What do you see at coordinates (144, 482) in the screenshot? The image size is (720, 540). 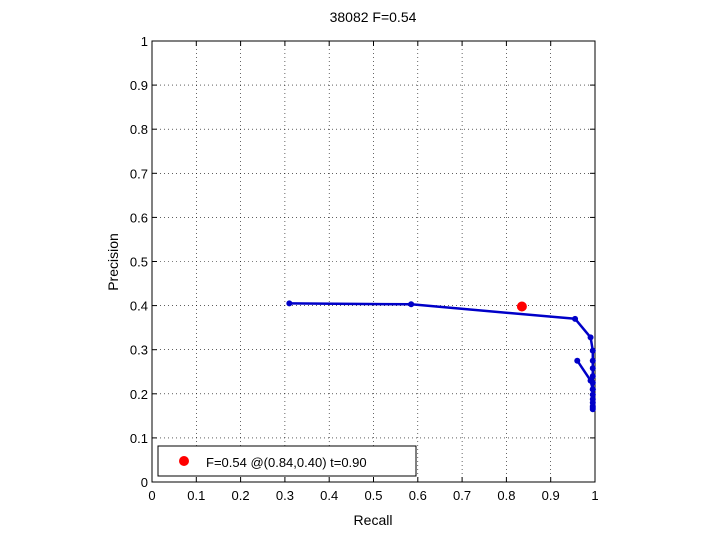 I see `y-tick-label: 0` at bounding box center [144, 482].